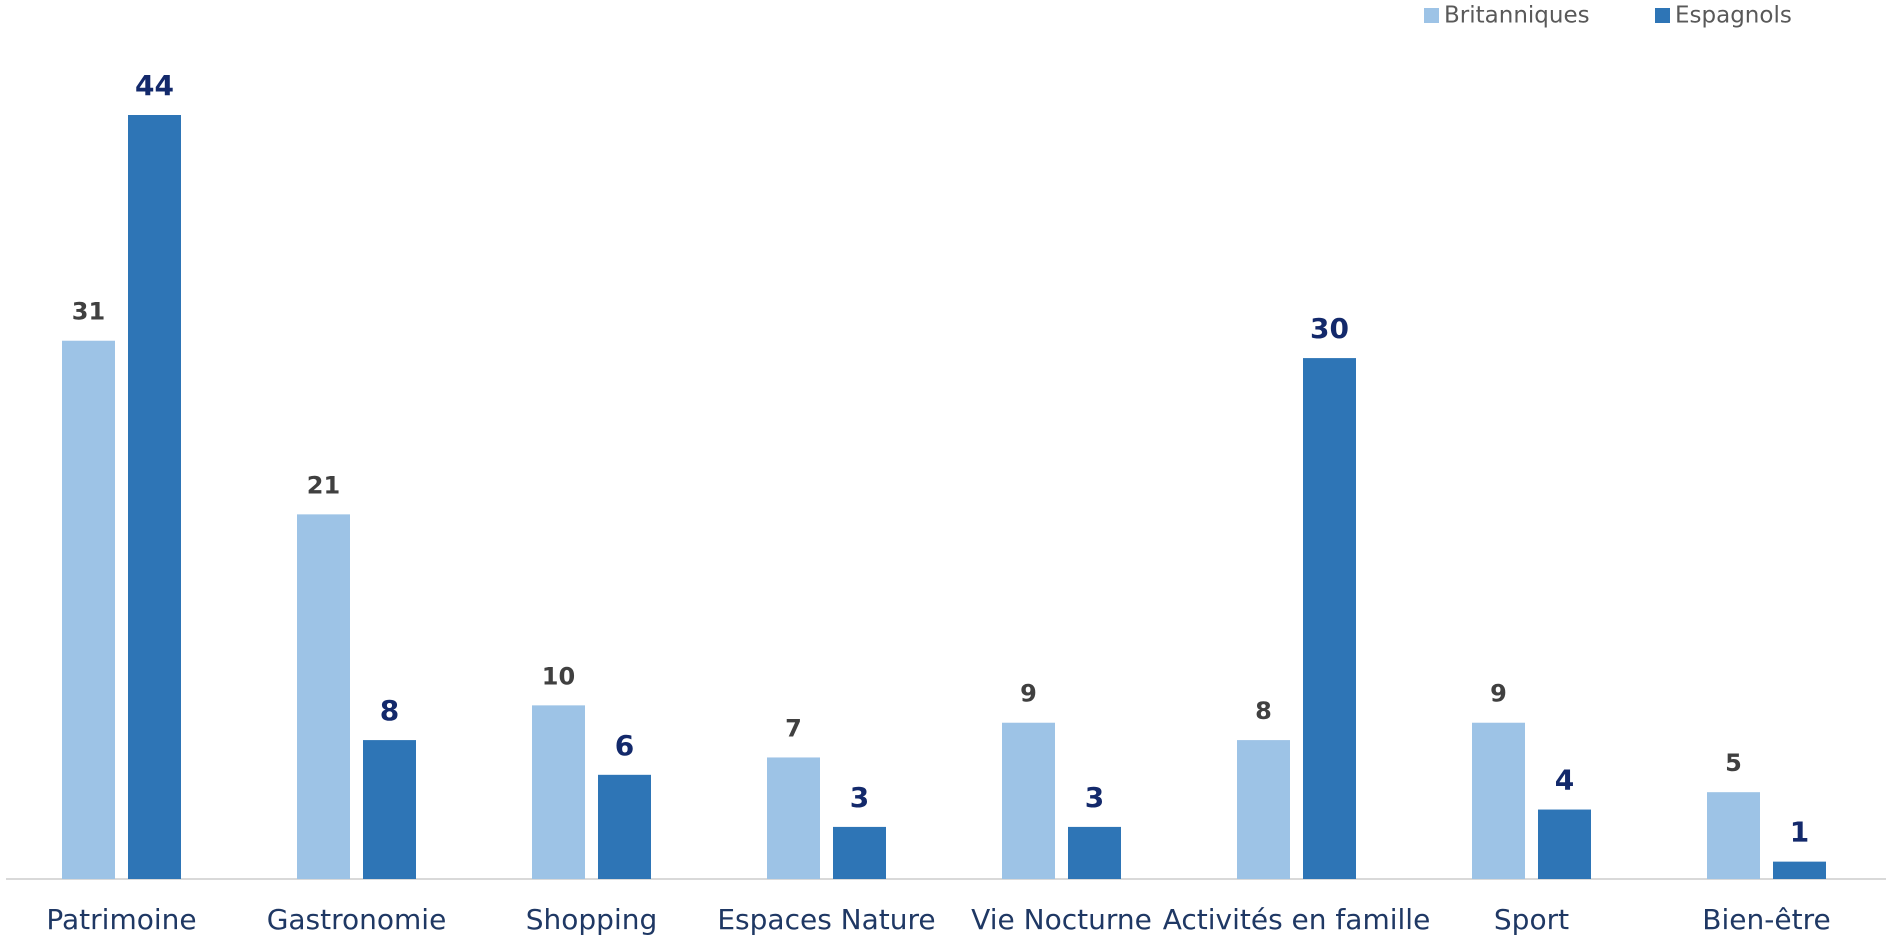  Describe the element at coordinates (624, 745) in the screenshot. I see `data-label: 6` at that location.